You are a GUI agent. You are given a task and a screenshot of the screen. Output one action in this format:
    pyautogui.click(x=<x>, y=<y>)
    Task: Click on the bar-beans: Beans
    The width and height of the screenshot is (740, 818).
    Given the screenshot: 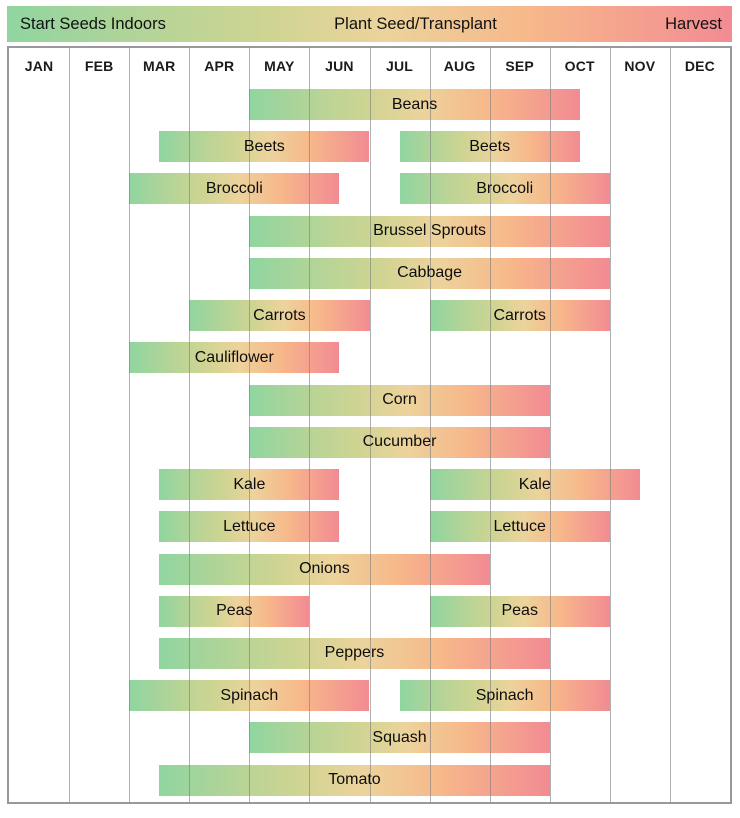 What is the action you would take?
    pyautogui.click(x=414, y=104)
    